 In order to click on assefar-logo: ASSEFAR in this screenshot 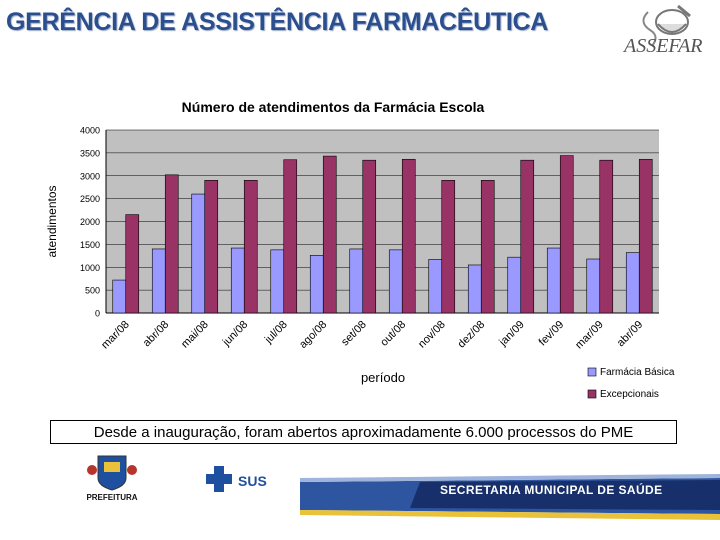, I will do `click(662, 30)`.